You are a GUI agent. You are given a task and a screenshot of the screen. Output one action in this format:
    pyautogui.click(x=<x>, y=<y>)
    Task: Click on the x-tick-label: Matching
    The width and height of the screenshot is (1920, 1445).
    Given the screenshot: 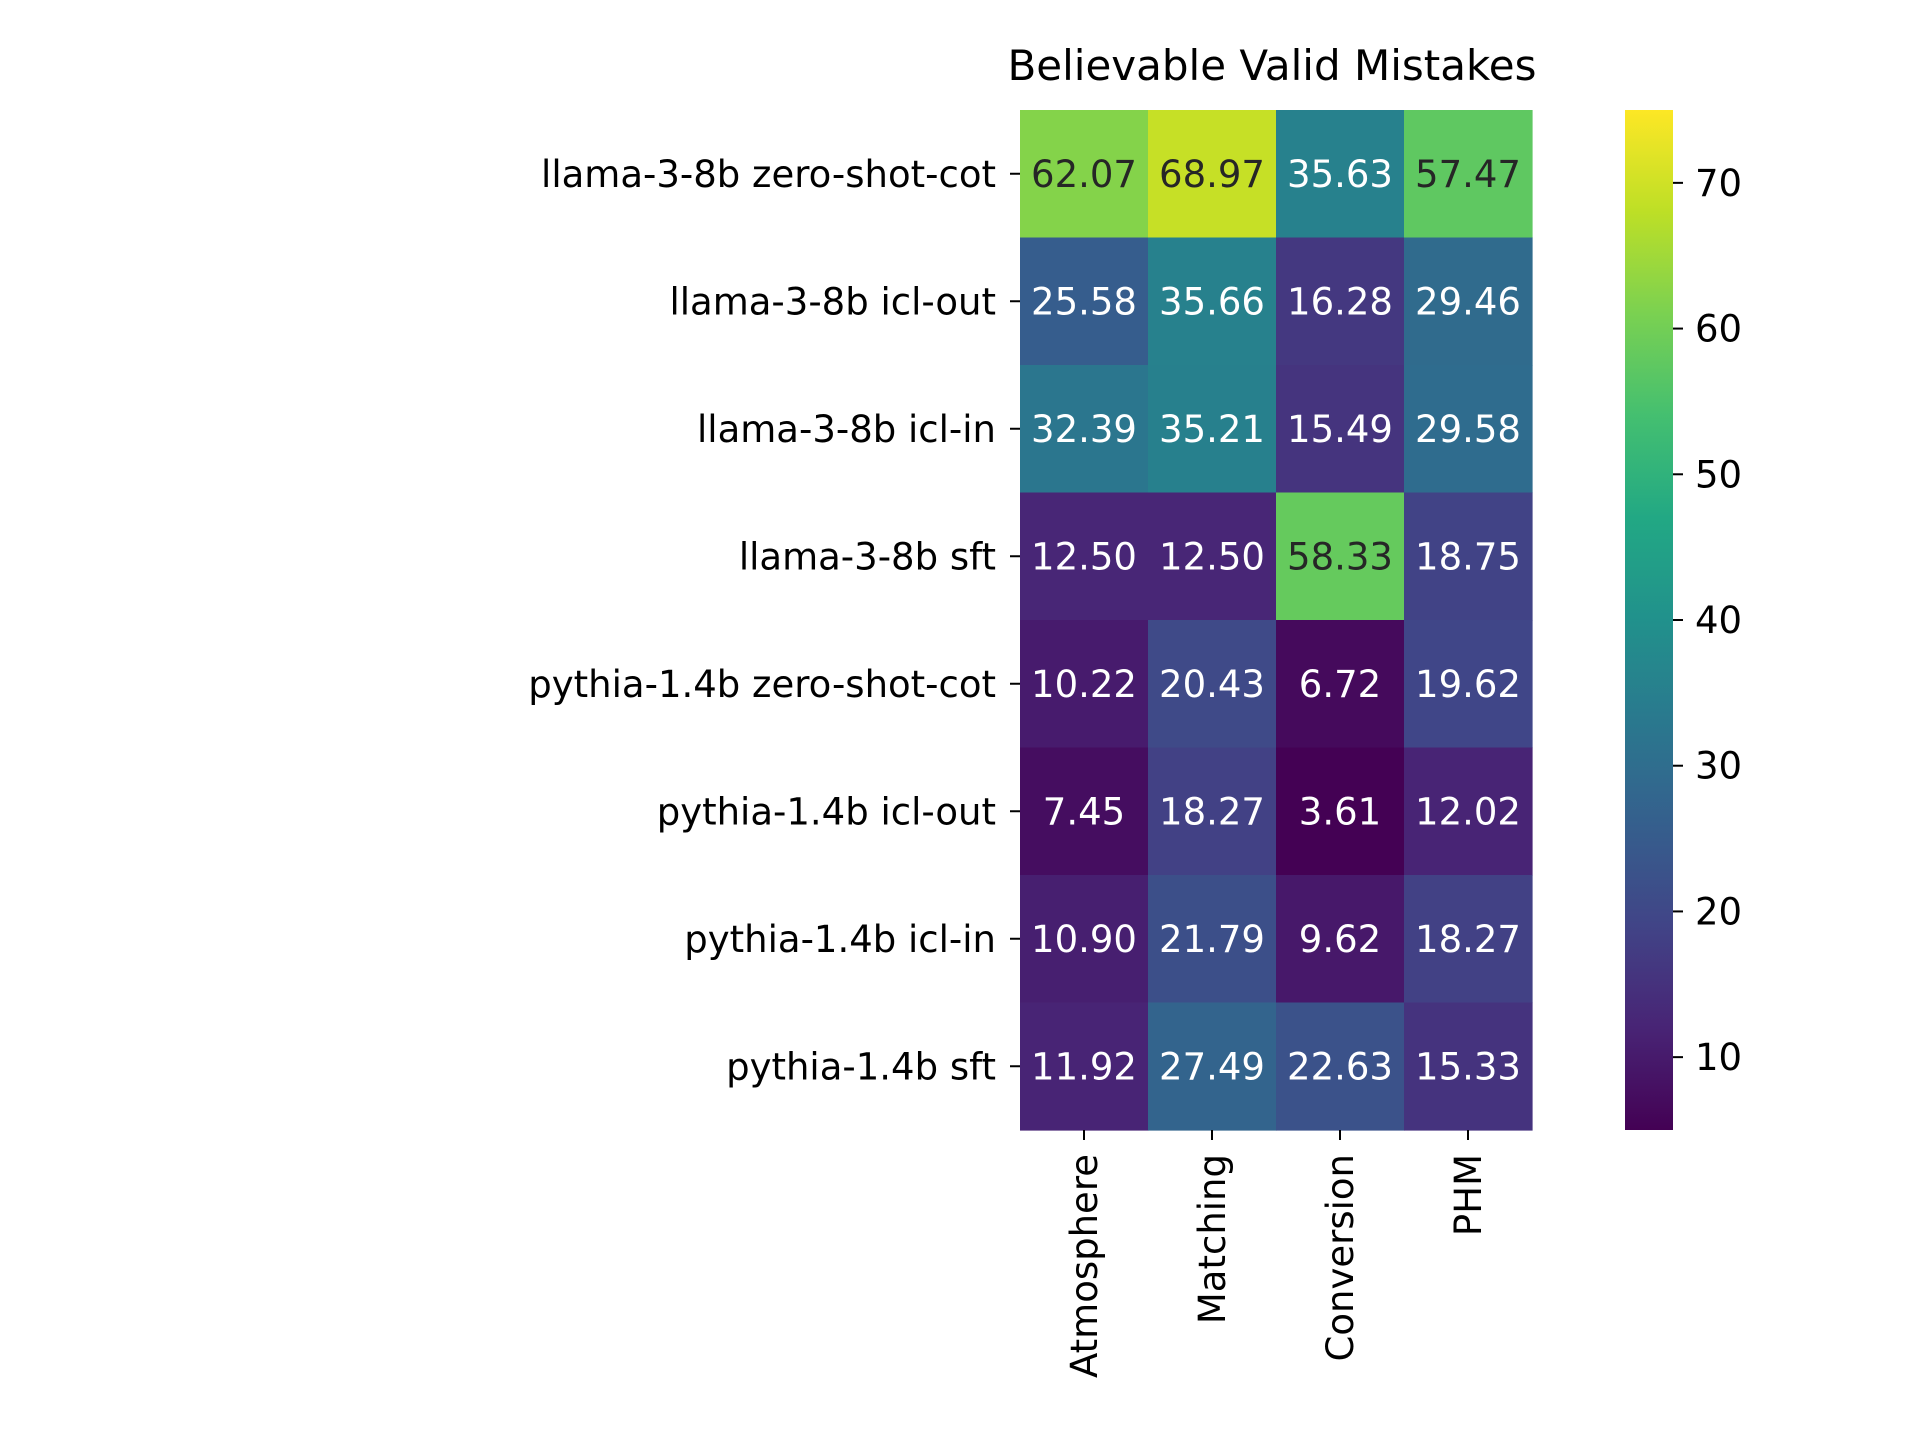 What is the action you would take?
    pyautogui.click(x=1212, y=1239)
    